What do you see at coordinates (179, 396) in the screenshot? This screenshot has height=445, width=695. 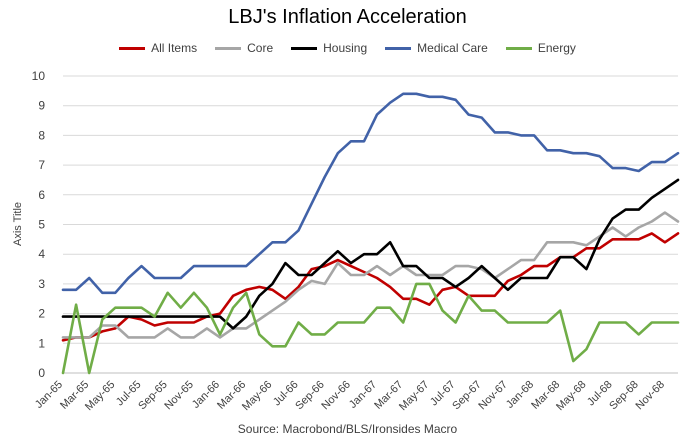 I see `x-tick-label: Nov-65` at bounding box center [179, 396].